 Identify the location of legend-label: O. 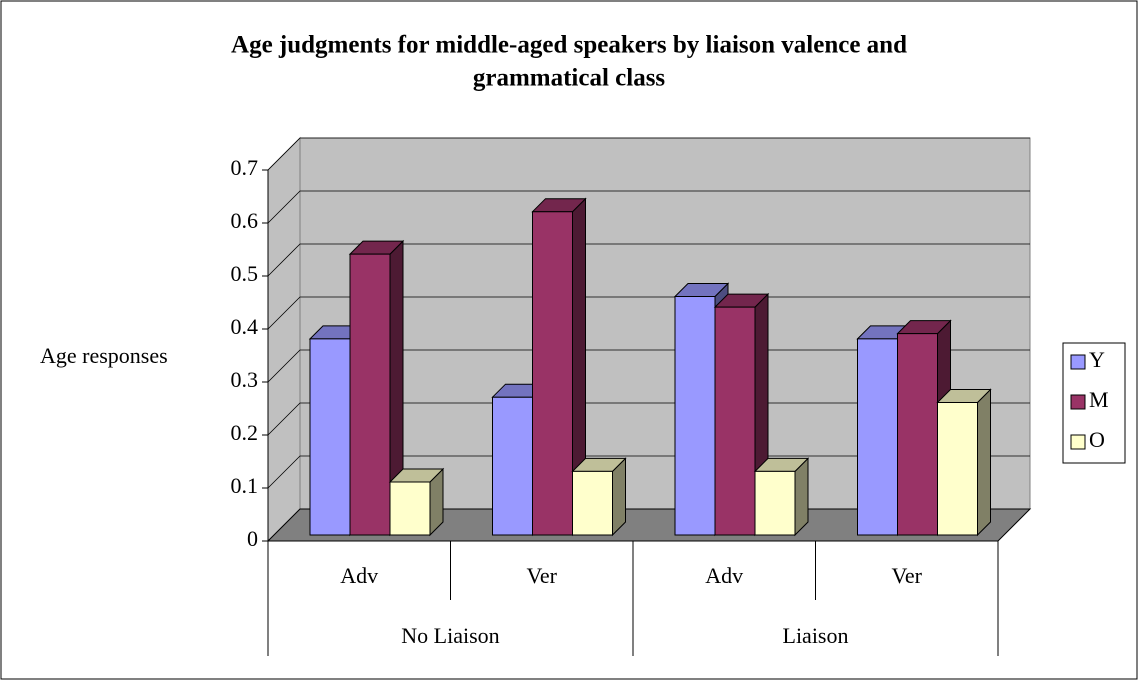
(1097, 439).